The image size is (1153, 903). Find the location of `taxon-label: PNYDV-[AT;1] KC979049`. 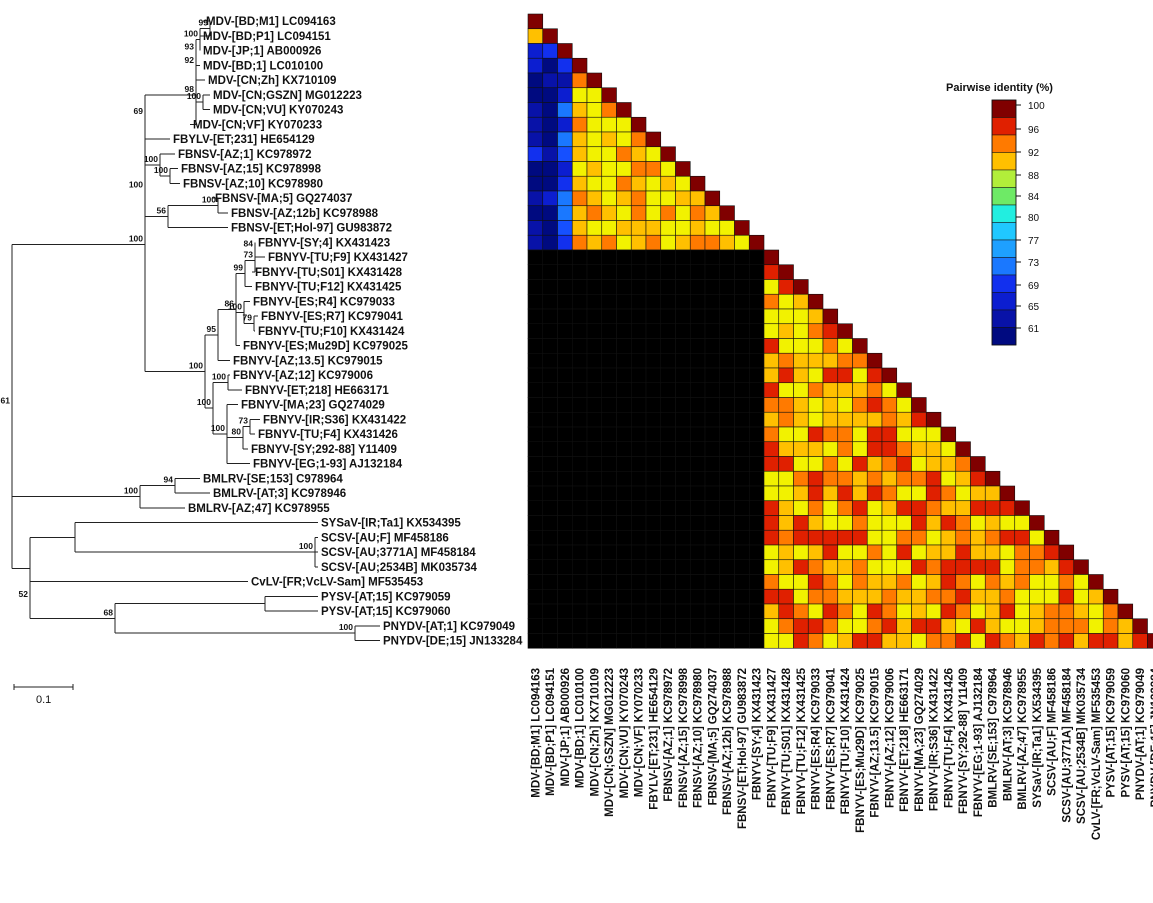

taxon-label: PNYDV-[AT;1] KC979049 is located at coordinates (449, 627).